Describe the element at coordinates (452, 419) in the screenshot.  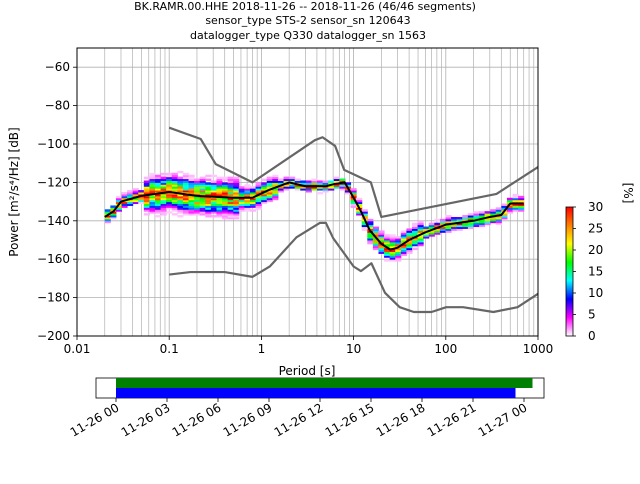
I see `timeline-tick-label: 11-26 21` at that location.